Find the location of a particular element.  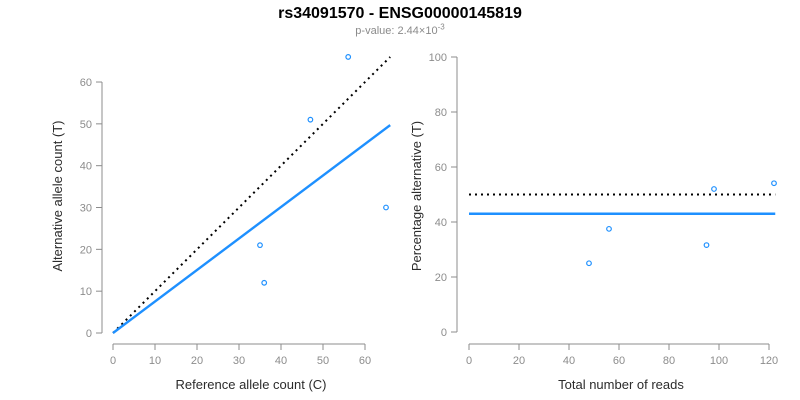

x-axis-title: Total number of reads is located at coordinates (621, 384).